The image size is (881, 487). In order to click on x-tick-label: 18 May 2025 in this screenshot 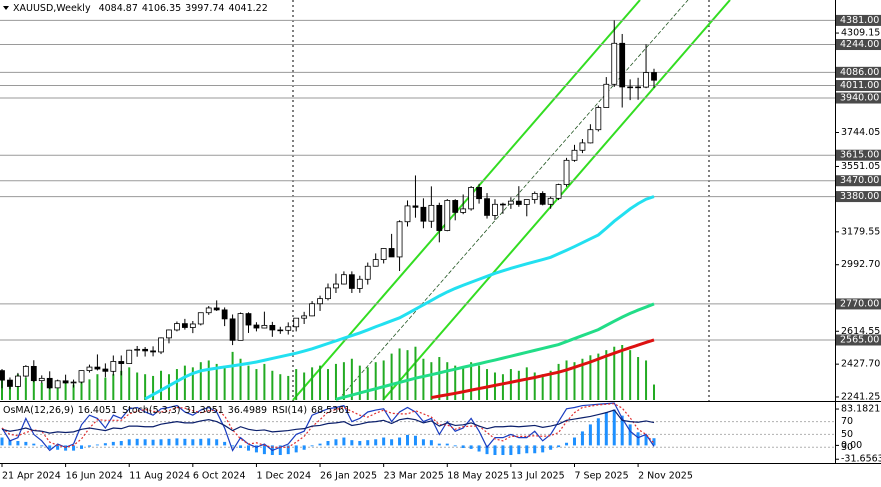, I will do `click(478, 476)`.